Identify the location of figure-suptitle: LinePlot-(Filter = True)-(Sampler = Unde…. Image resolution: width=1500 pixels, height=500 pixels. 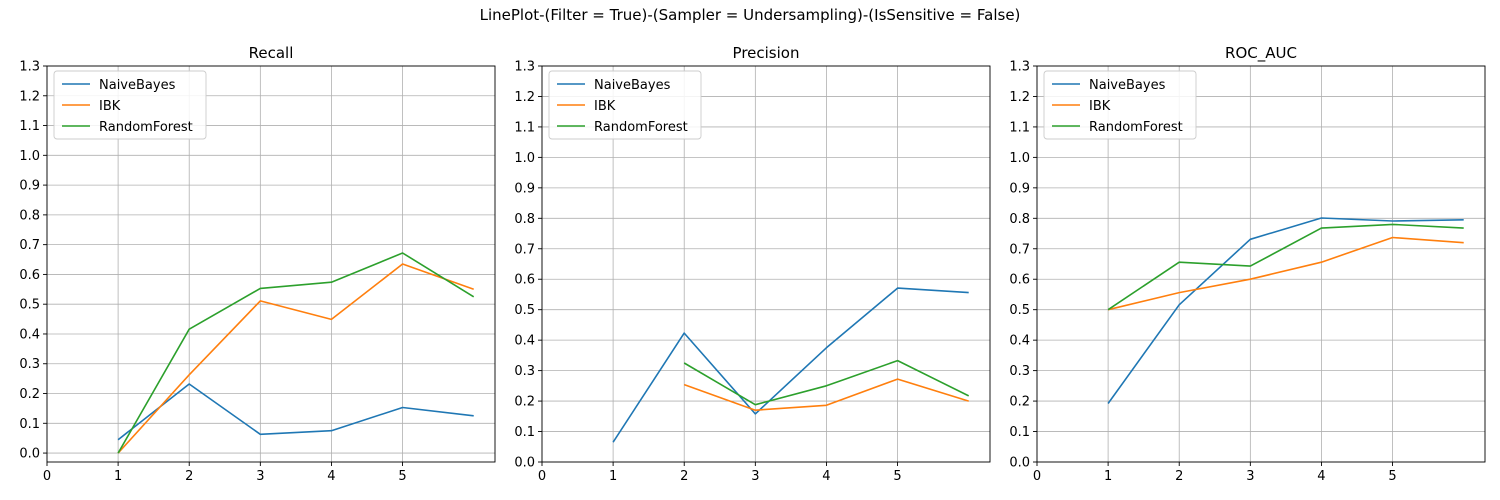
(750, 15).